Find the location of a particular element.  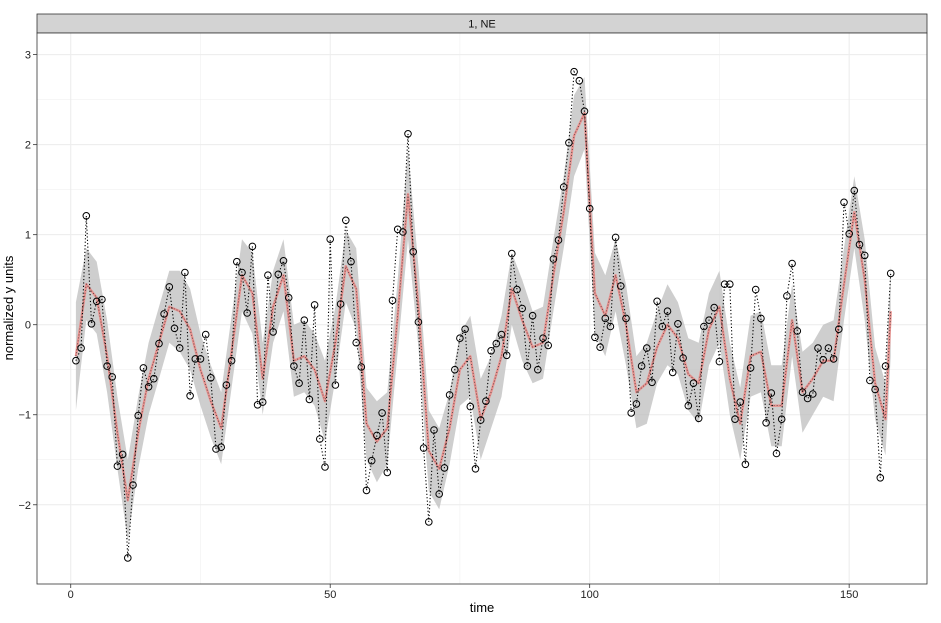

y-tick-label: −2 is located at coordinates (24, 506).